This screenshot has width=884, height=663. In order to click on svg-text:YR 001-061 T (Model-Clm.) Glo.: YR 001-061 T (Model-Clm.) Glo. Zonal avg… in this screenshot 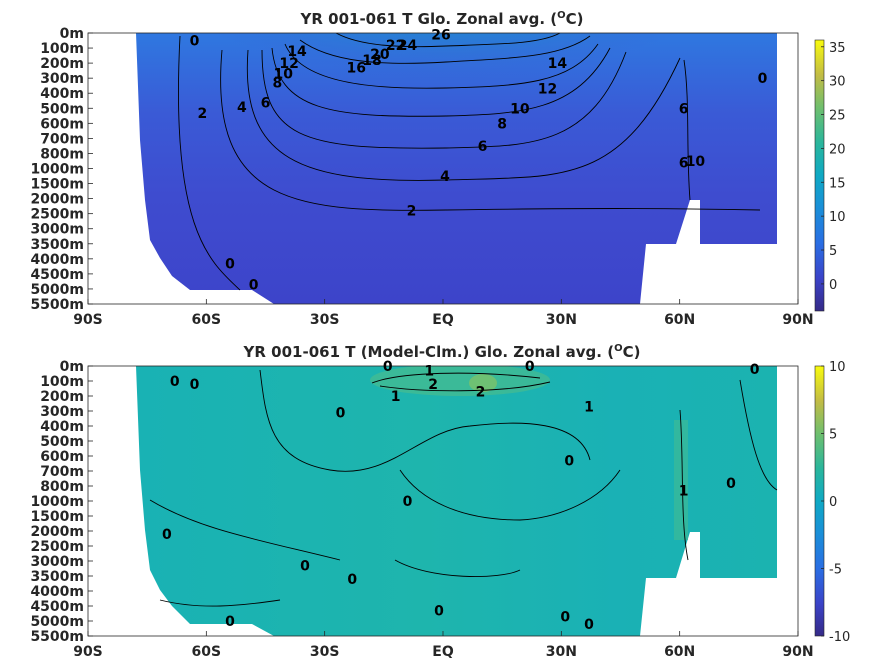, I will do `click(442, 352)`.